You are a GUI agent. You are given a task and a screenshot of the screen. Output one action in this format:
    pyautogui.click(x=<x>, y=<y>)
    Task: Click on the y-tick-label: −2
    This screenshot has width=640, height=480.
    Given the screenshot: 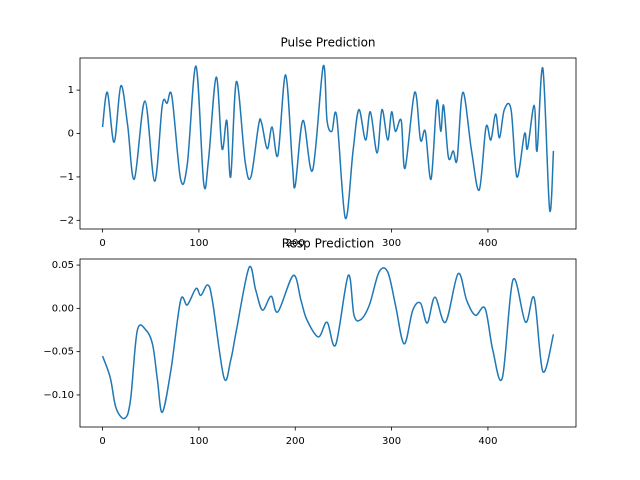 What is the action you would take?
    pyautogui.click(x=66, y=220)
    